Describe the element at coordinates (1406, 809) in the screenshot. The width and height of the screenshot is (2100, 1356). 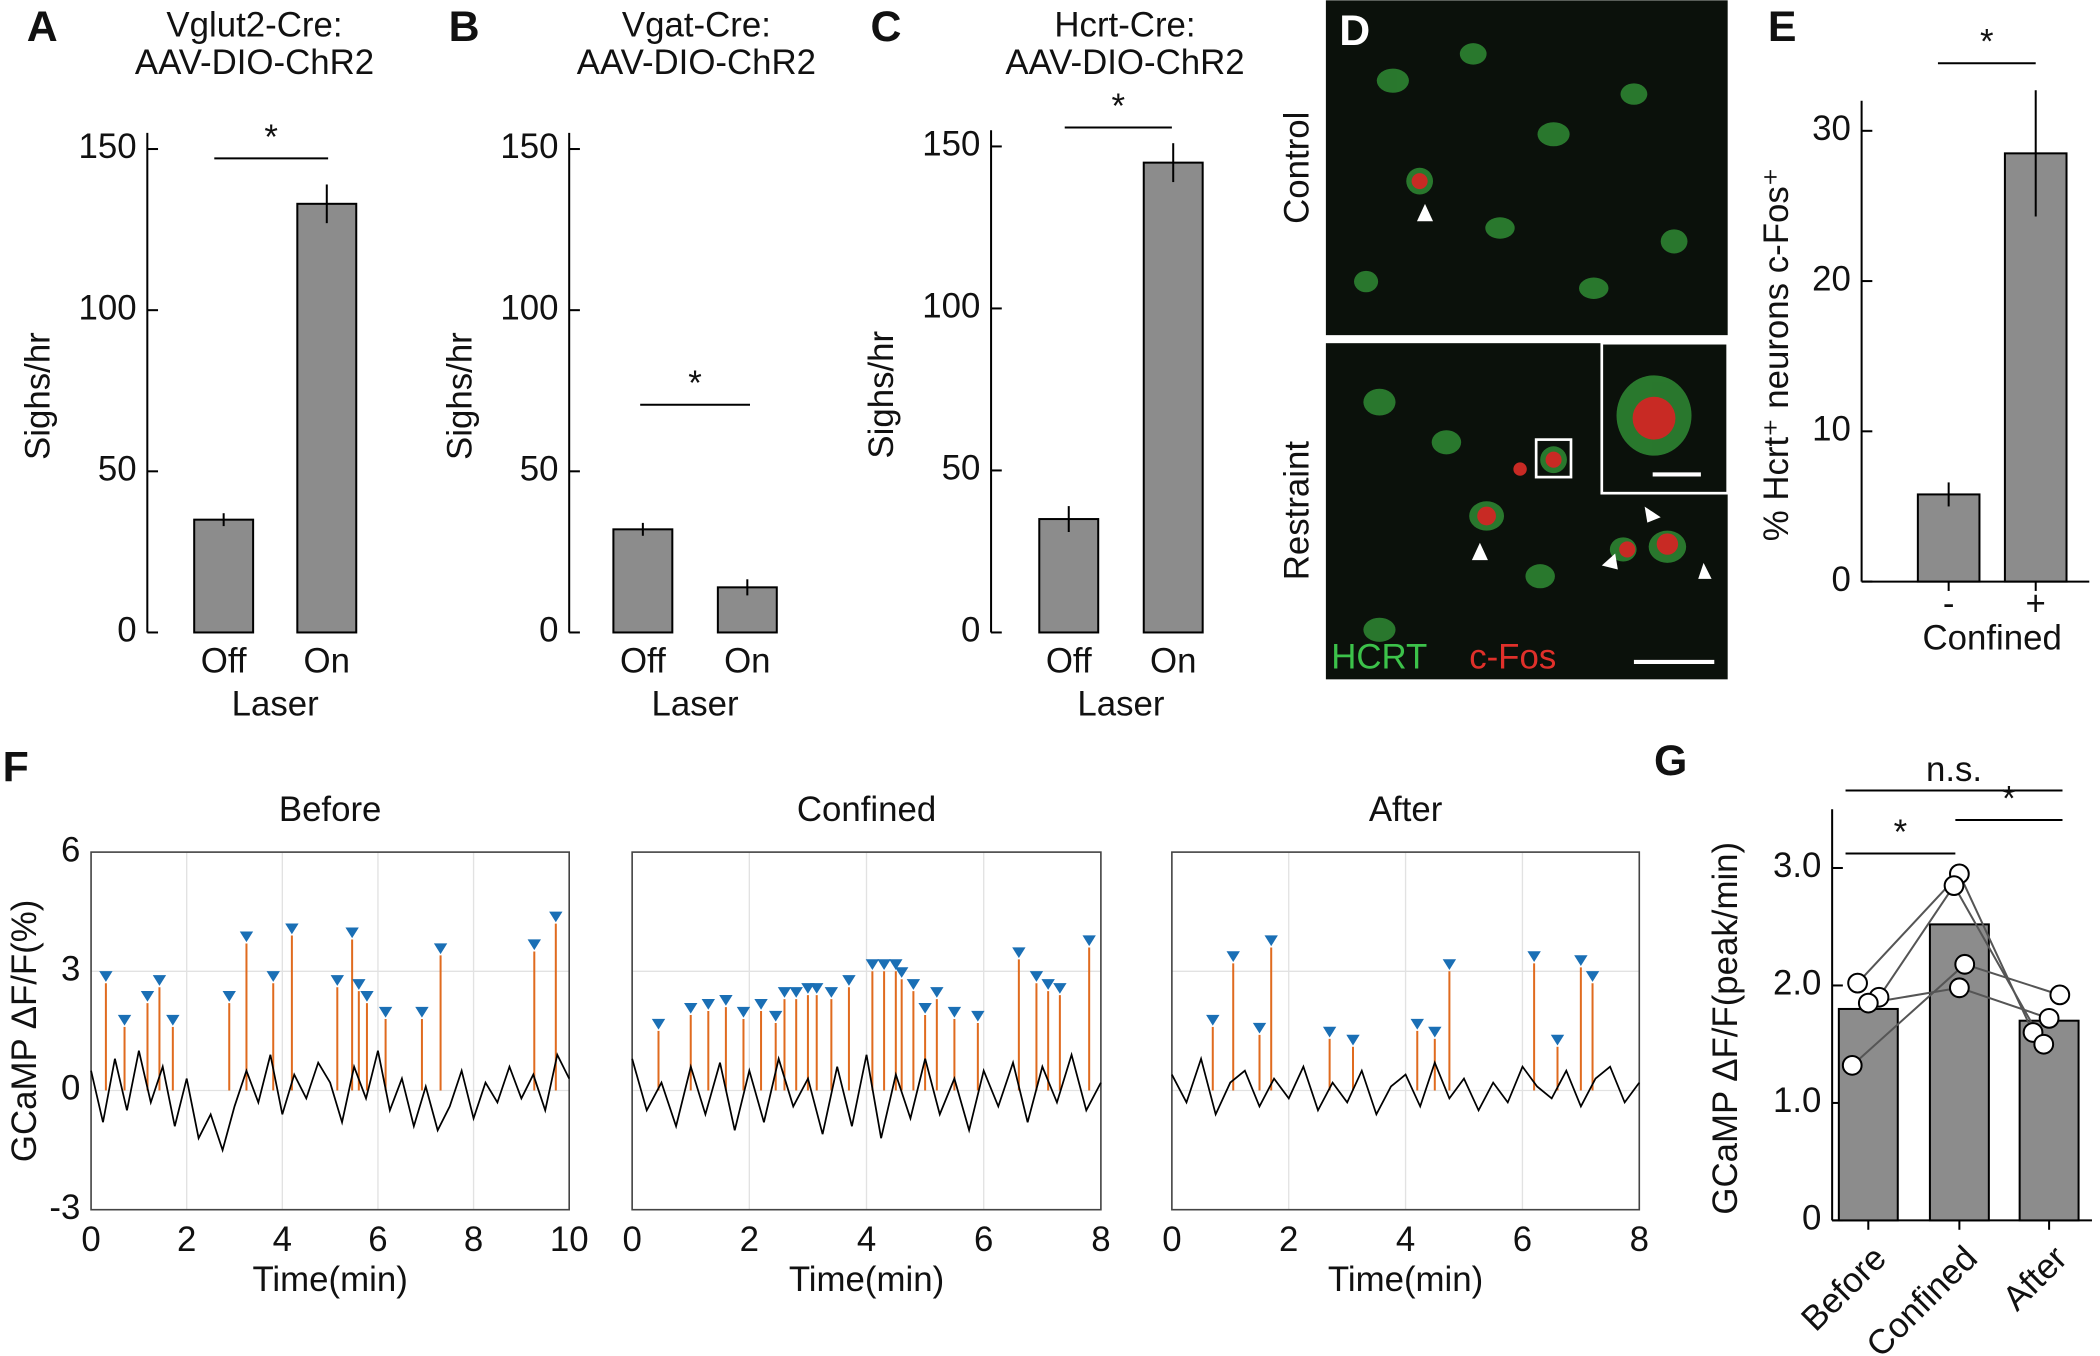
I see `chart-title: After` at that location.